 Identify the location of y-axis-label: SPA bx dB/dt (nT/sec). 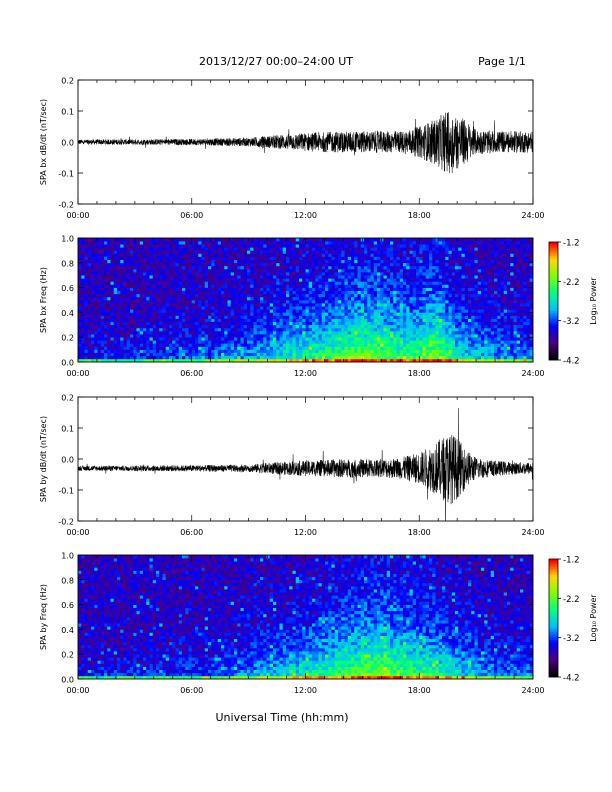
(43, 142).